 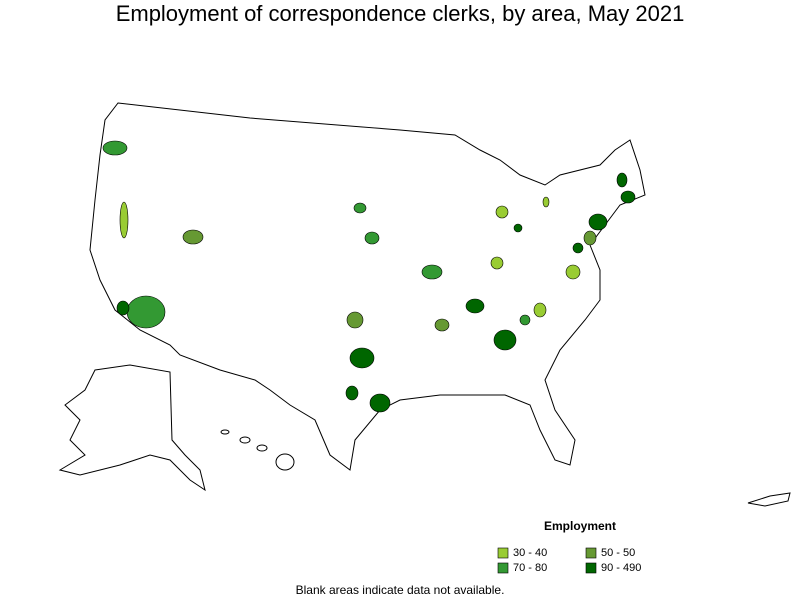 I want to click on alaska, so click(x=132, y=428).